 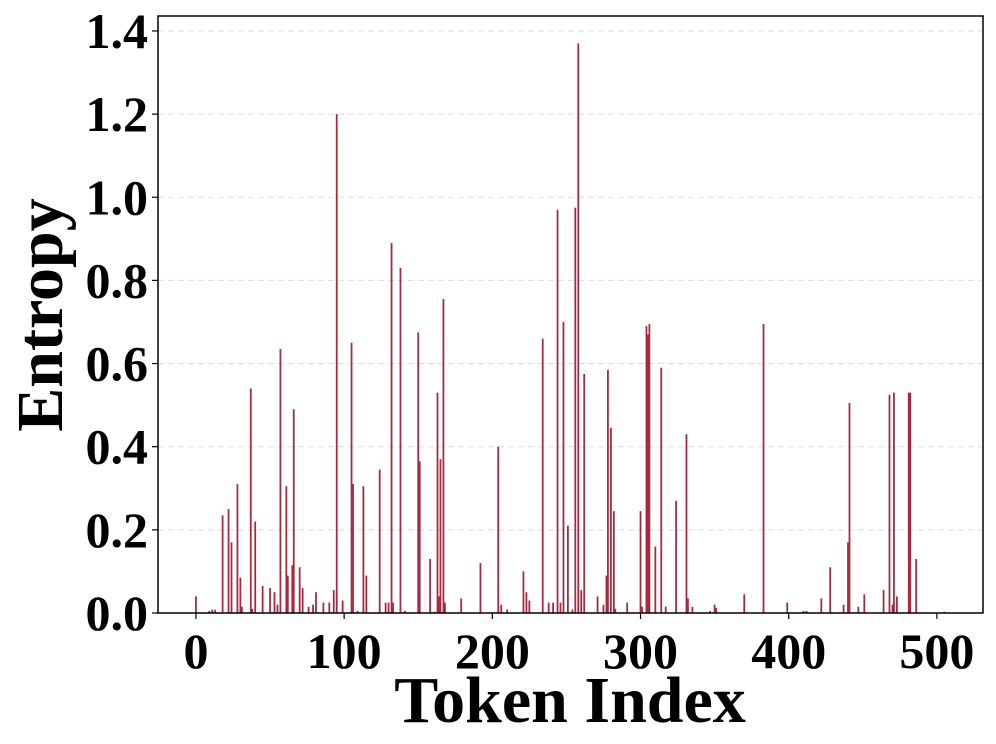 I want to click on x-tick-label: 500, so click(x=936, y=651).